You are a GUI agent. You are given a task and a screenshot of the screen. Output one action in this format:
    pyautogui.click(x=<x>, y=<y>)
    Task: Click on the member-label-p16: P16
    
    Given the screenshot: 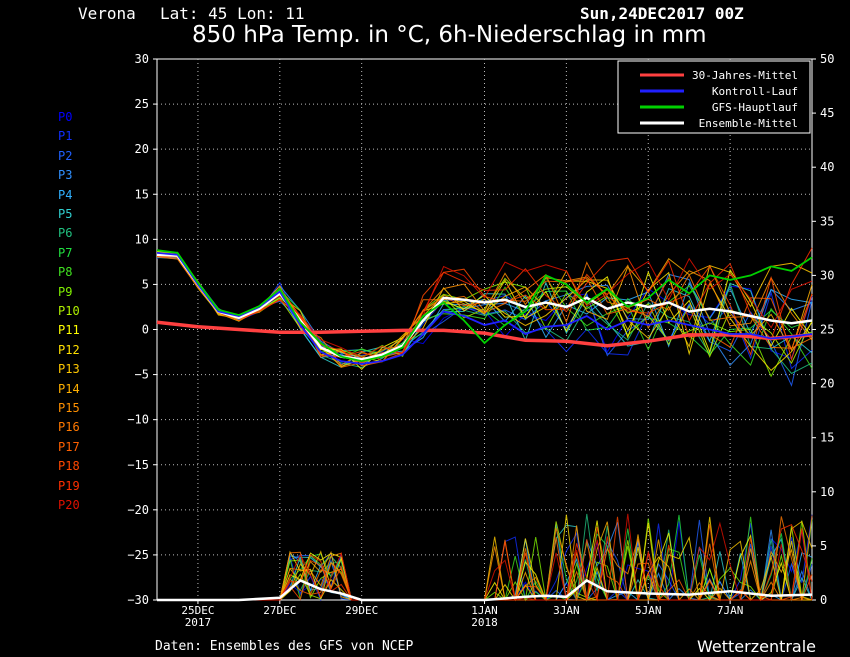 What is the action you would take?
    pyautogui.click(x=69, y=427)
    